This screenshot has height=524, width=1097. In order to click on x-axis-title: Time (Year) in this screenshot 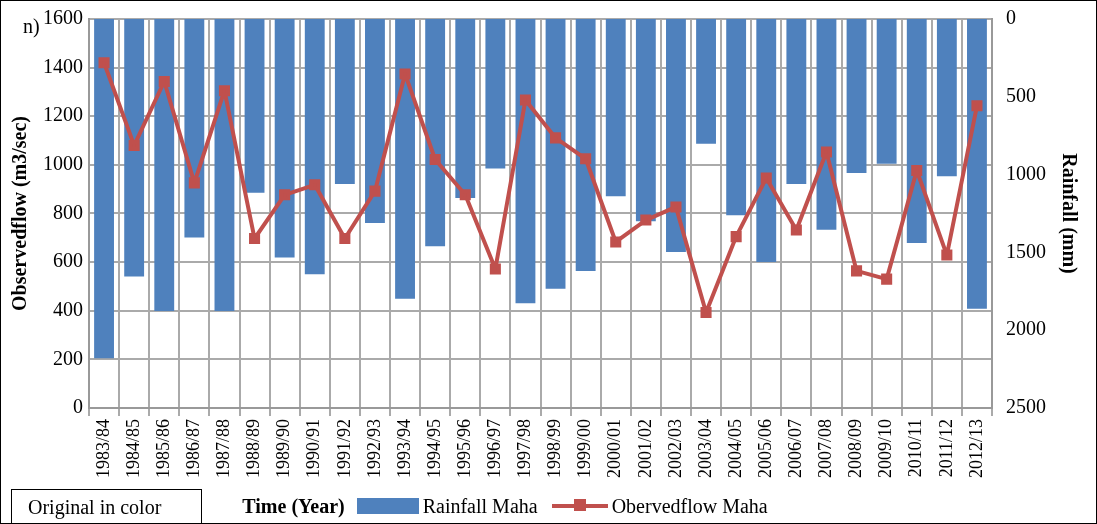, I will do `click(293, 506)`.